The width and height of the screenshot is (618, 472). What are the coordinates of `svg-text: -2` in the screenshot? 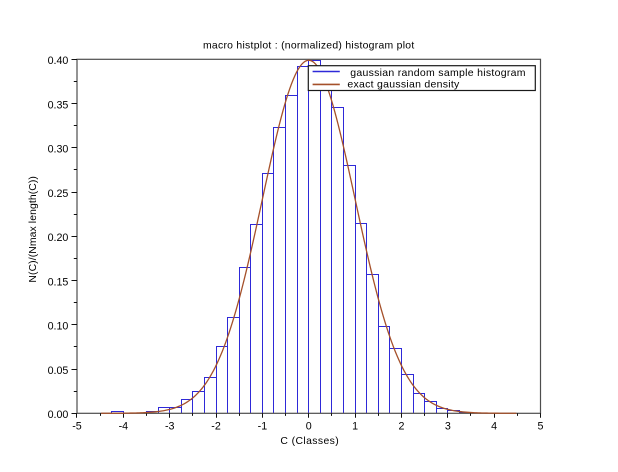 It's located at (216, 426).